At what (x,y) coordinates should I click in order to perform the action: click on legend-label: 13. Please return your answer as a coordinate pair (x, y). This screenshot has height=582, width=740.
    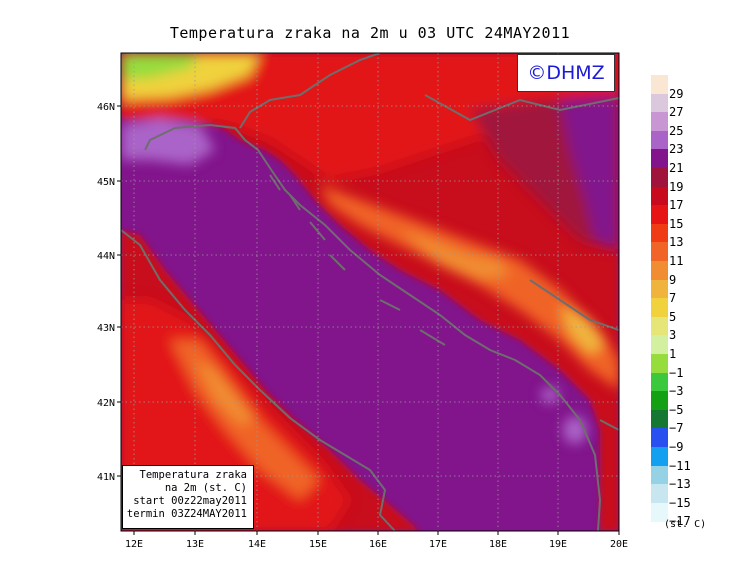
    Looking at the image, I should click on (676, 242).